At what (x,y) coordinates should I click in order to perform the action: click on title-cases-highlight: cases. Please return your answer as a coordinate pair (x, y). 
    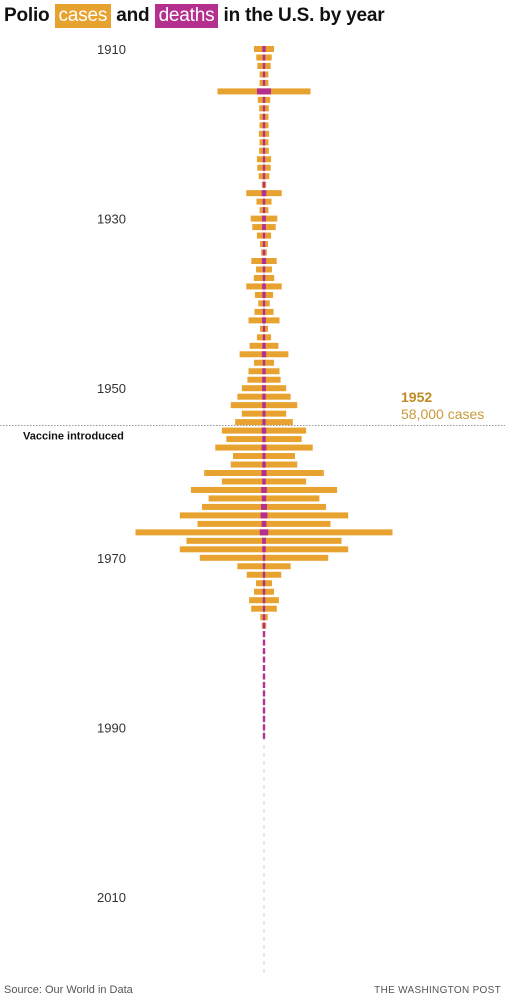
    Looking at the image, I should click on (83, 16).